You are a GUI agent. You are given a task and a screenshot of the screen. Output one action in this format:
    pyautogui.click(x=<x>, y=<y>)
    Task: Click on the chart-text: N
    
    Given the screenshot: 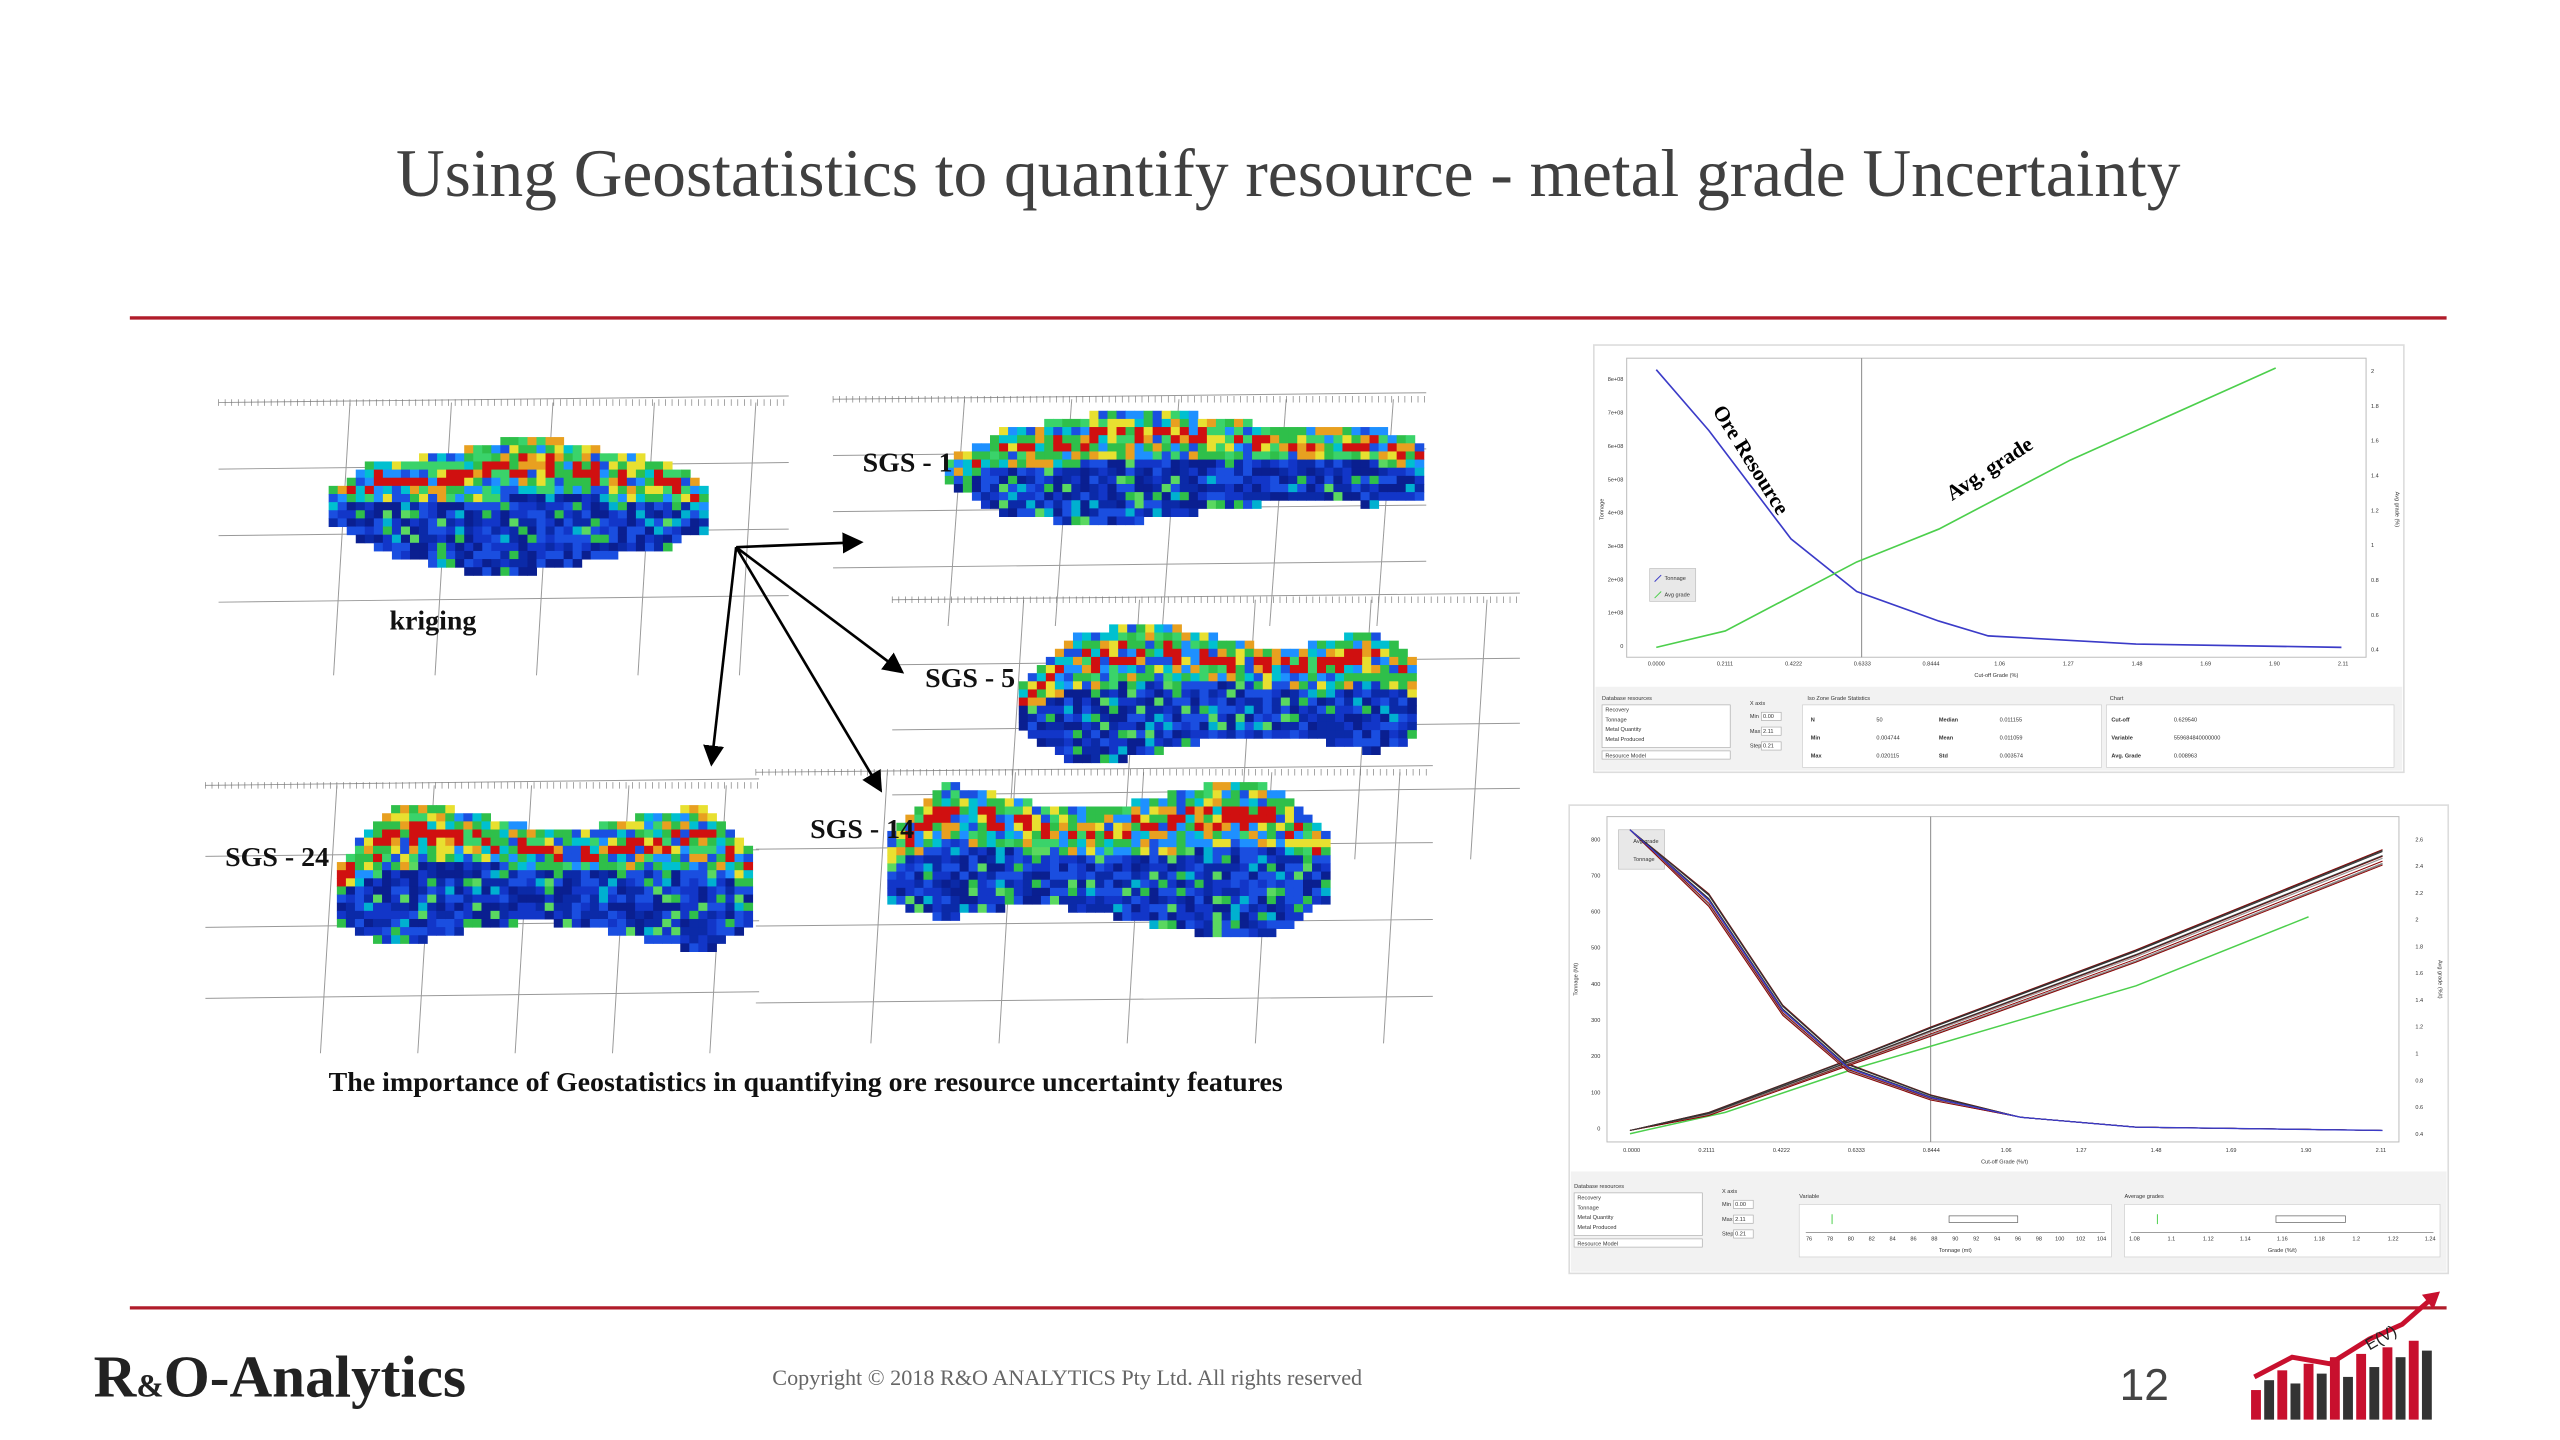 What is the action you would take?
    pyautogui.click(x=1813, y=720)
    